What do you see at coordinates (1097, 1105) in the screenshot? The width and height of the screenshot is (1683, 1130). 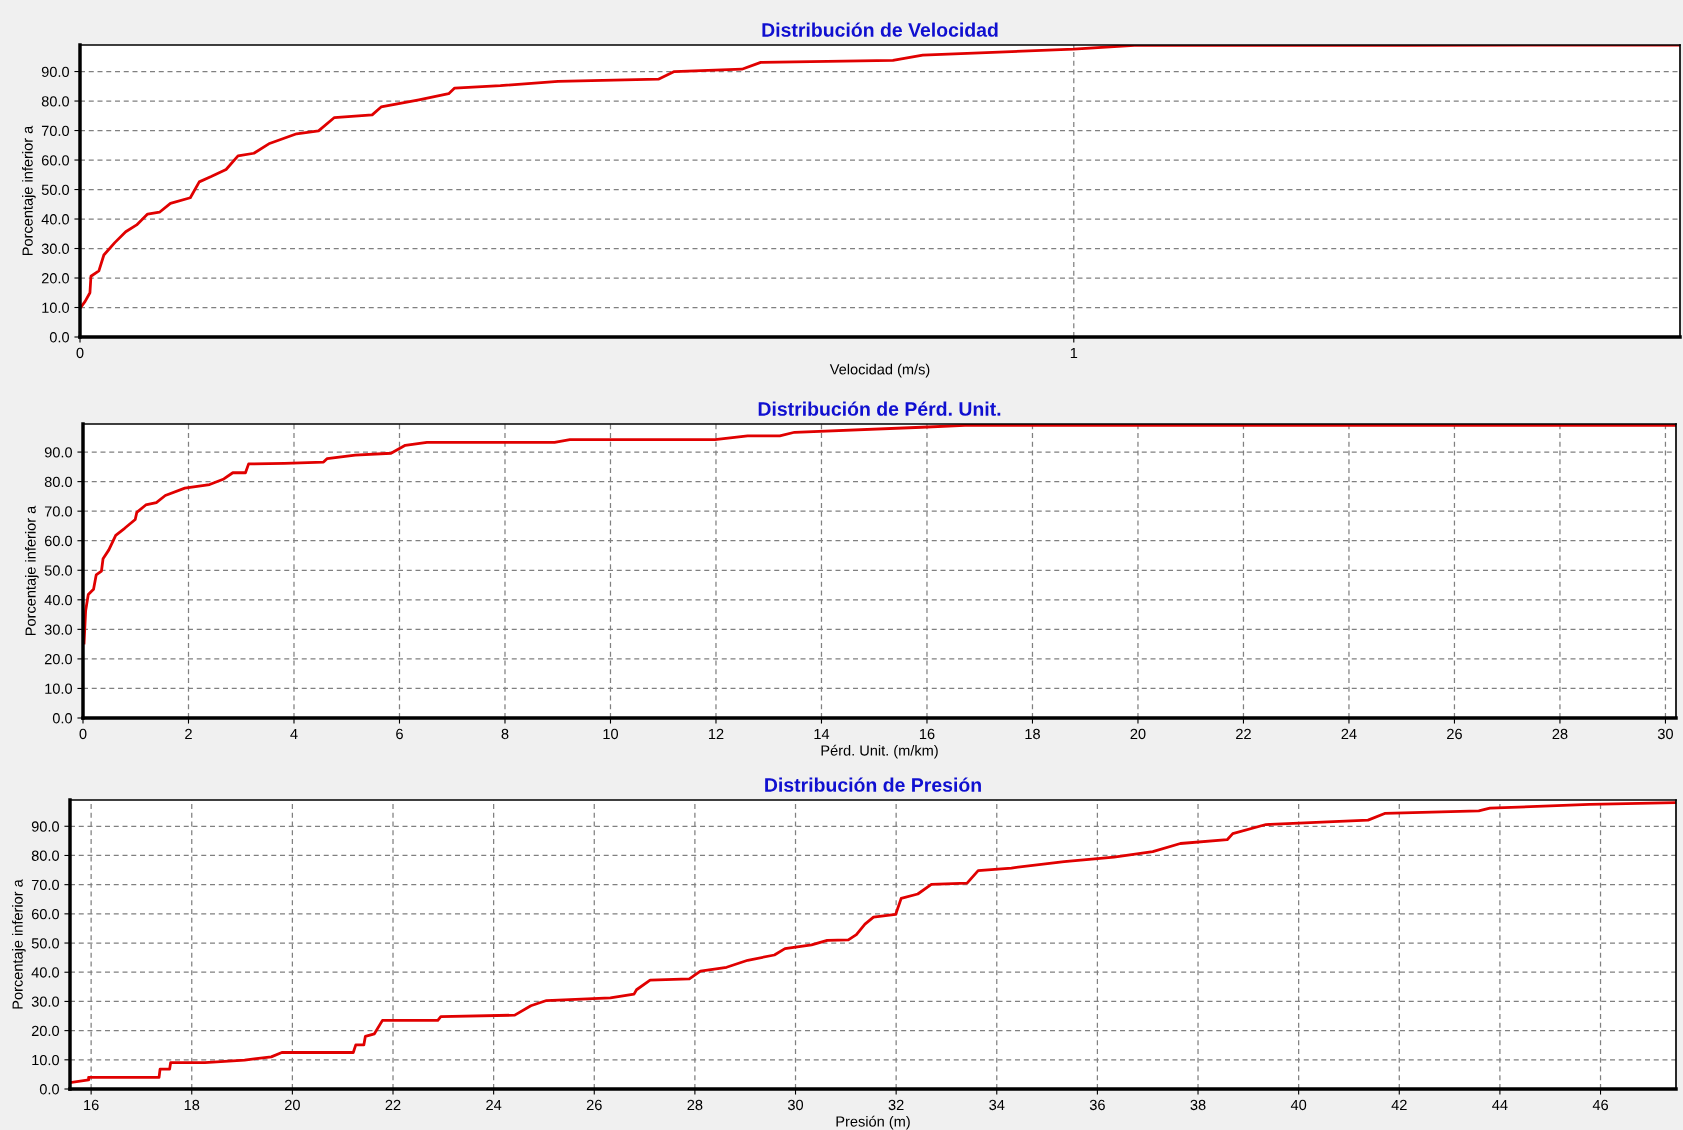 I see `x-tick-label: 36` at bounding box center [1097, 1105].